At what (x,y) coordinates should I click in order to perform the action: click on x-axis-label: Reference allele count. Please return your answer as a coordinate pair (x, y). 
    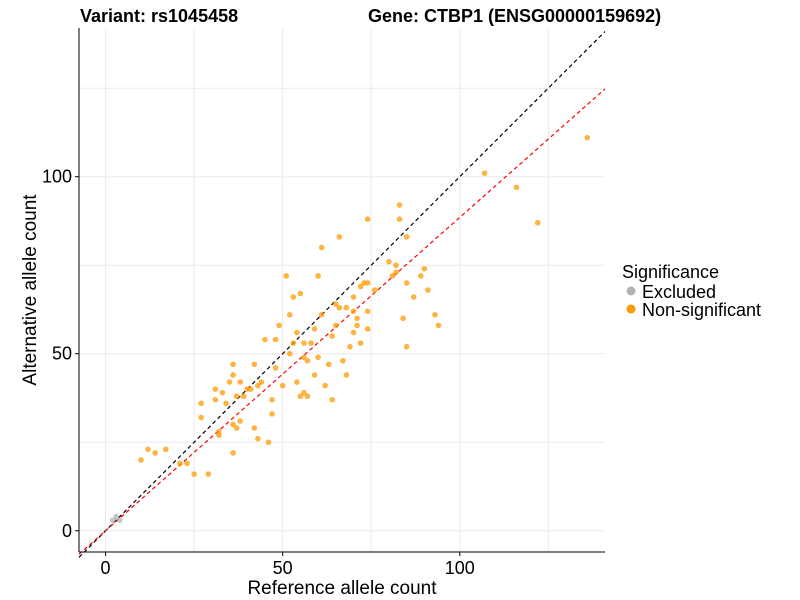
    Looking at the image, I should click on (342, 588).